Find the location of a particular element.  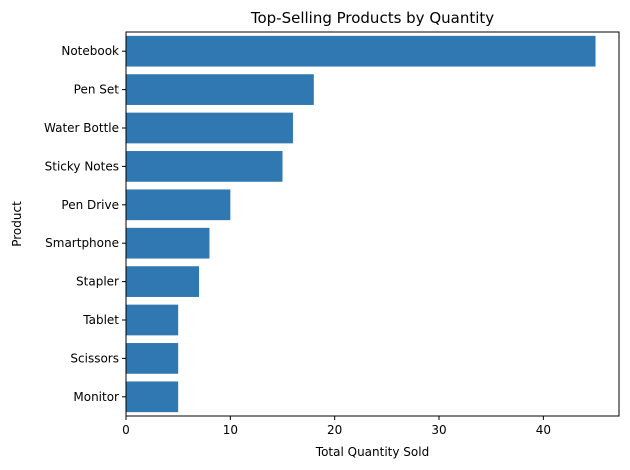

bar-monitor is located at coordinates (152, 397).